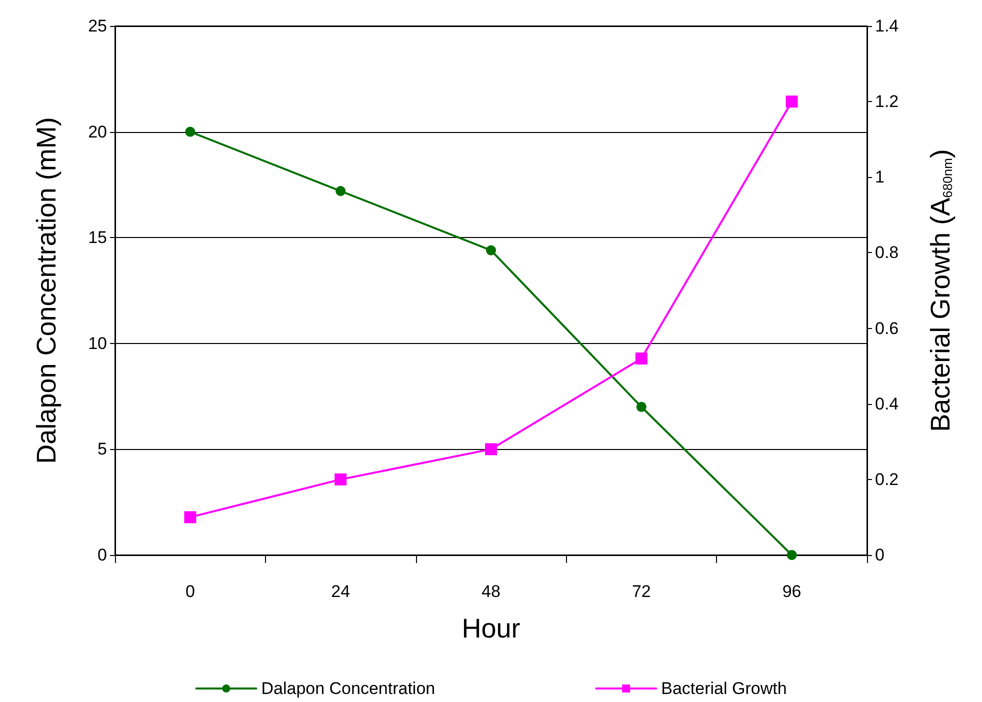  I want to click on legend-label: Dalapon Concentration, so click(348, 688).